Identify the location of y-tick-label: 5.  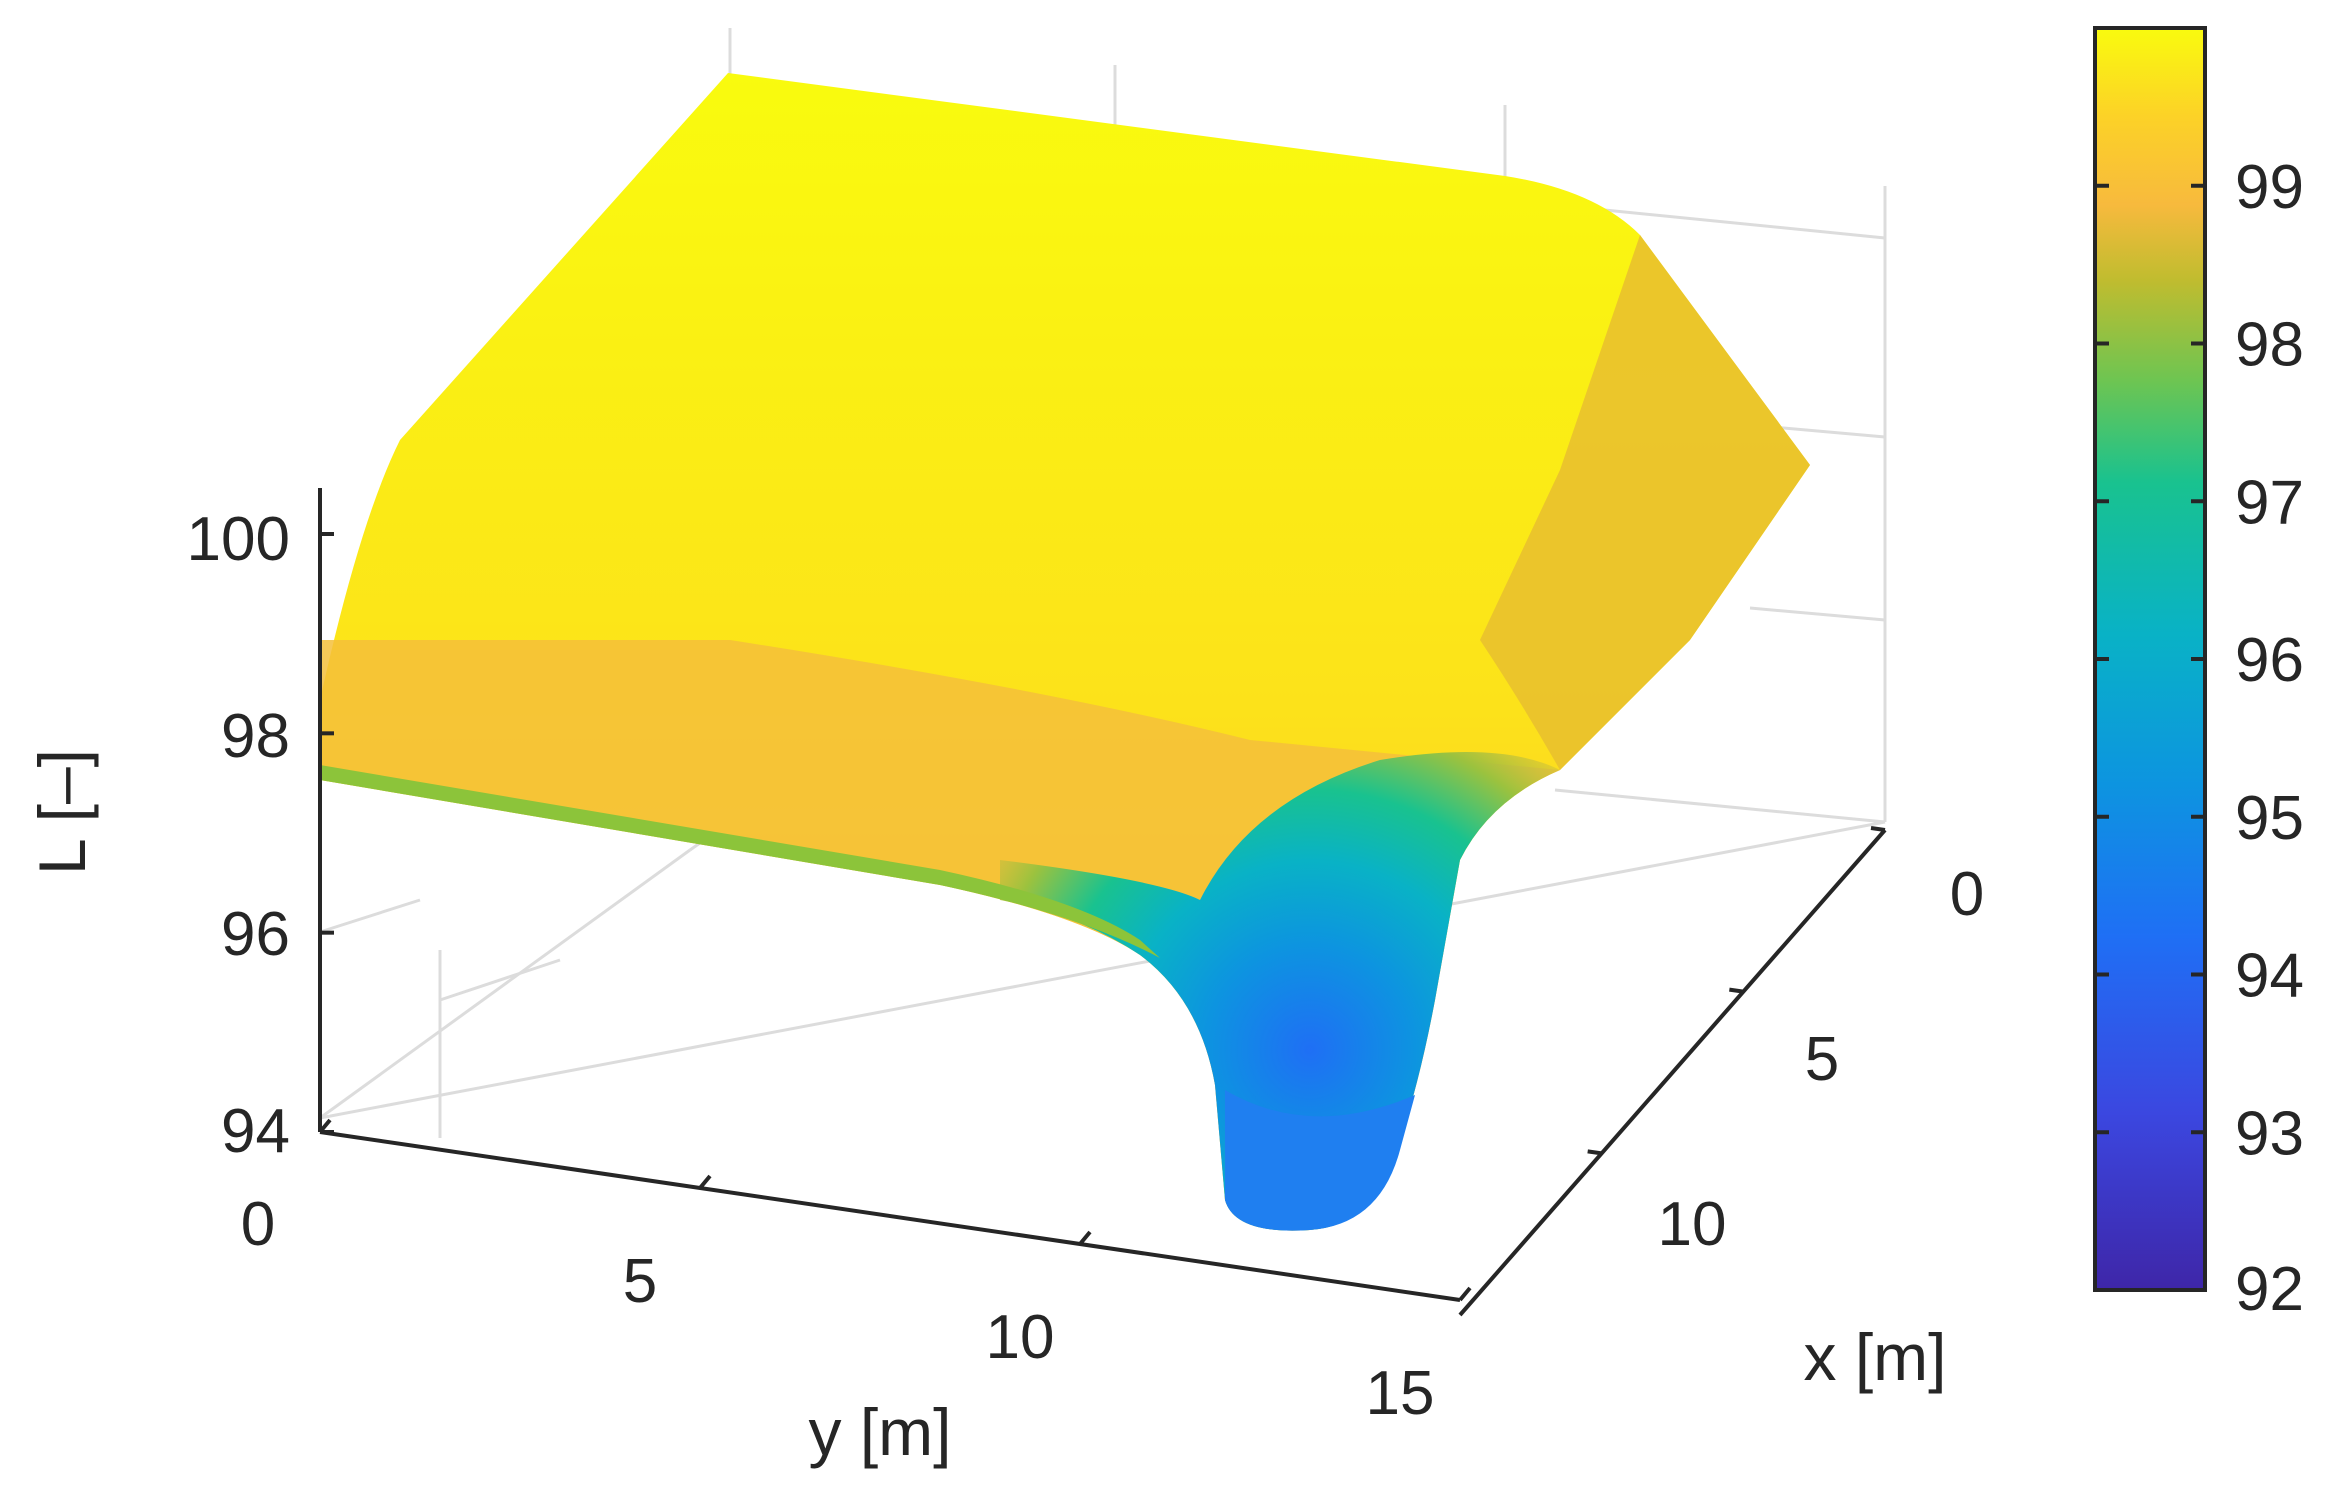
(640, 1281).